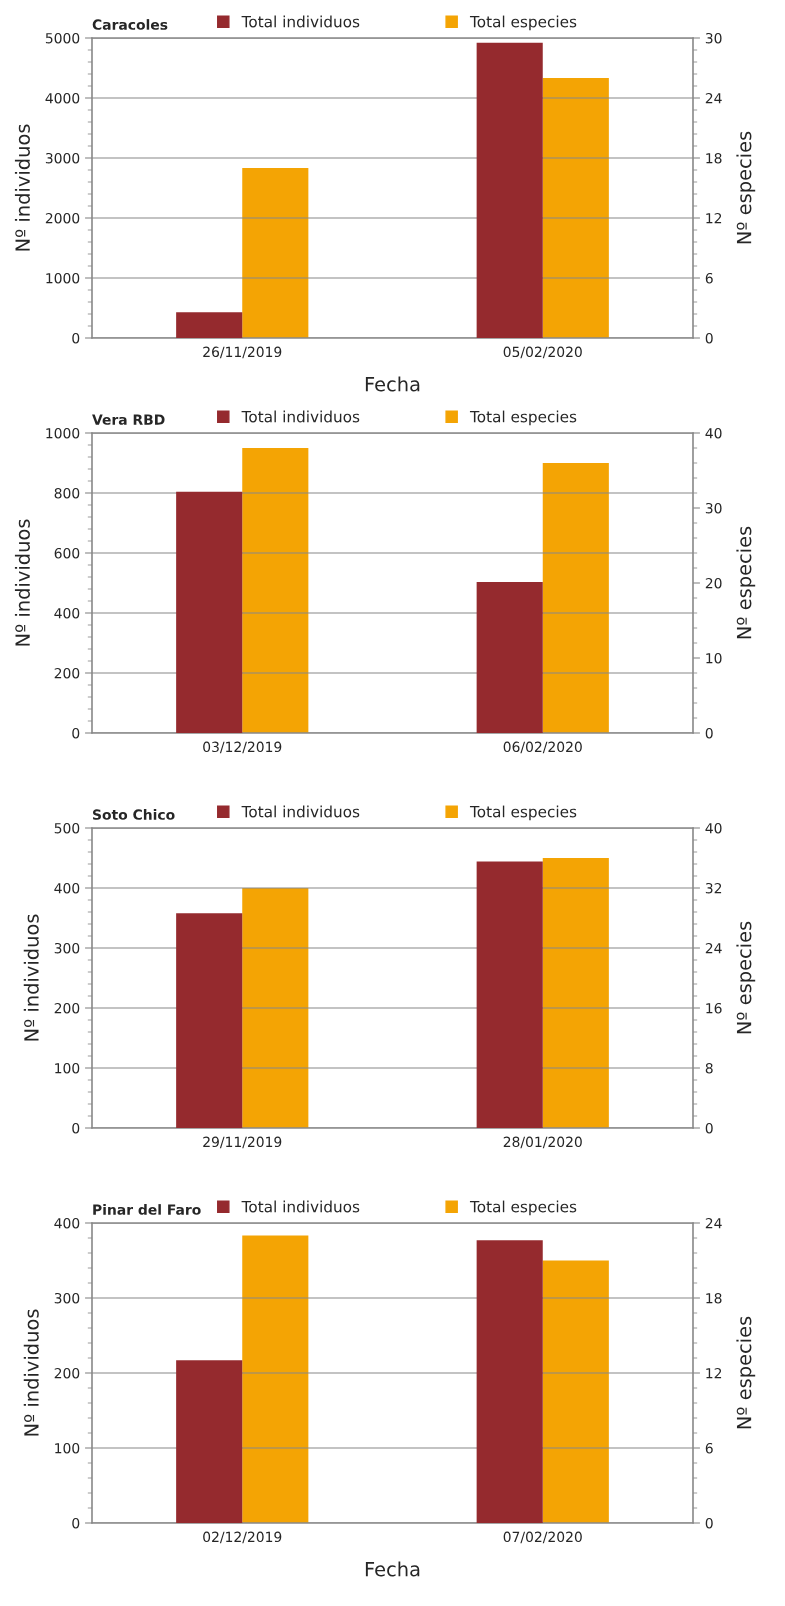 This screenshot has height=1606, width=785. Describe the element at coordinates (242, 1537) in the screenshot. I see `x-tick-label: 02/12/2019` at that location.